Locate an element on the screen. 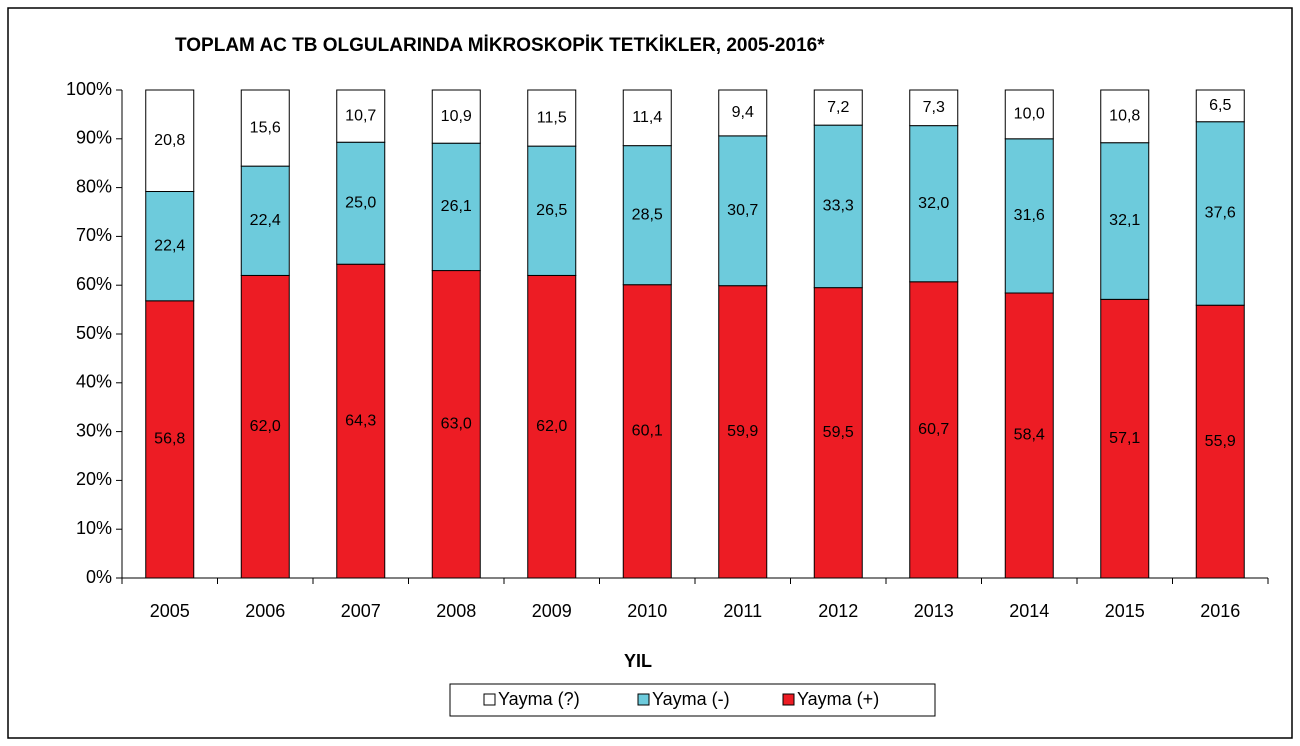 Image resolution: width=1300 pixels, height=746 pixels. data-label: 59,9 is located at coordinates (742, 431).